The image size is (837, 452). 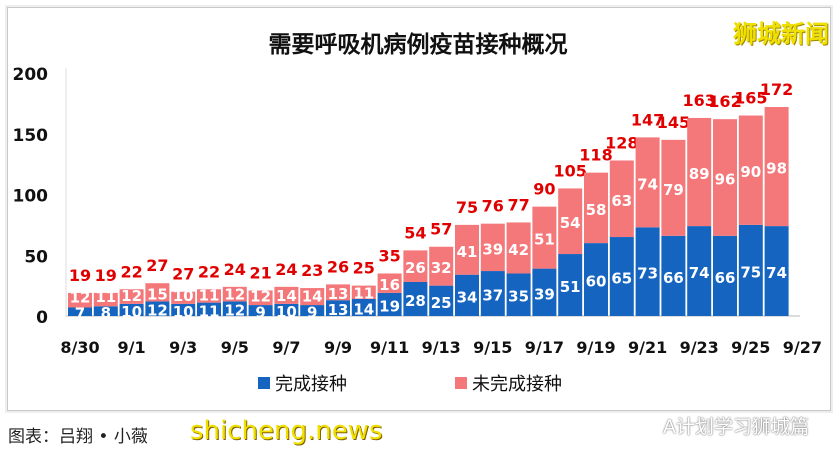 What do you see at coordinates (544, 240) in the screenshot?
I see `data-label-not-completed: 51` at bounding box center [544, 240].